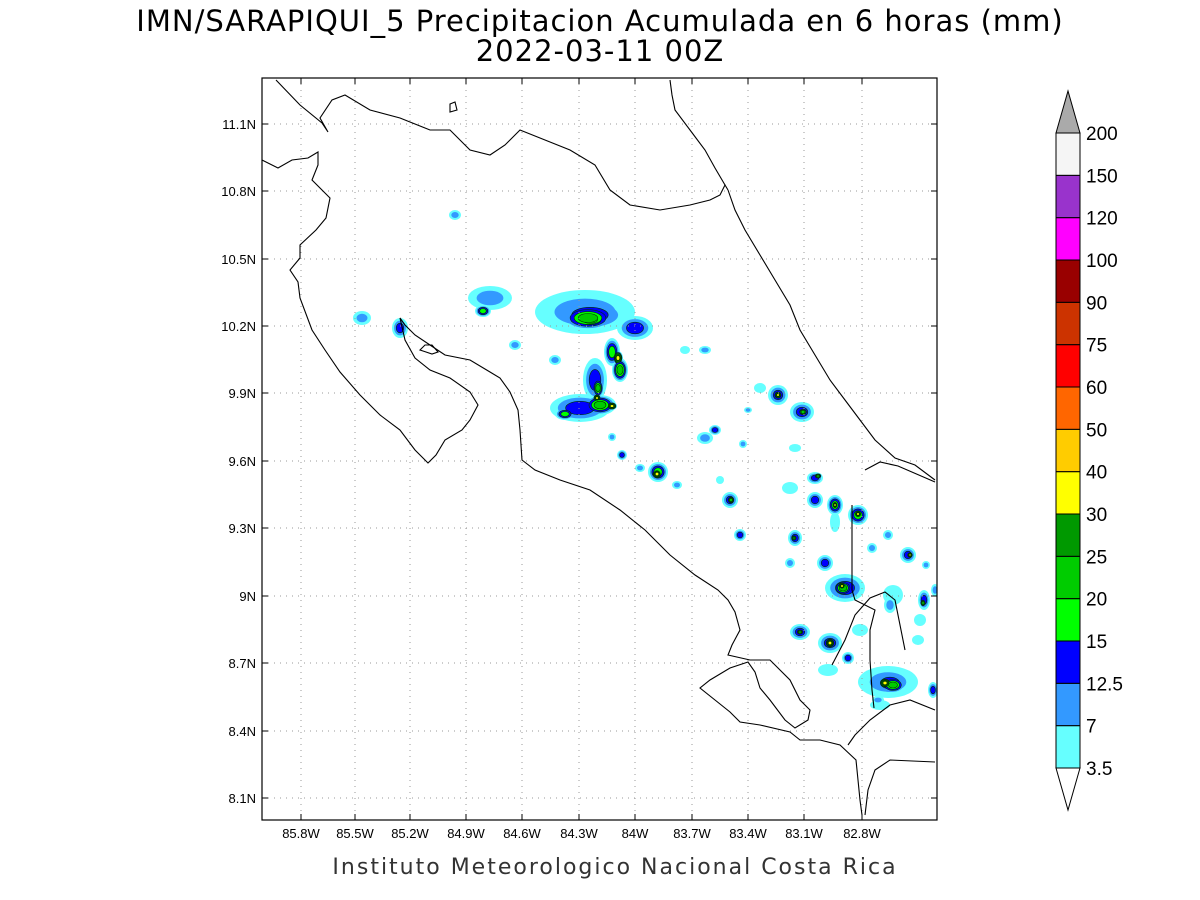  Describe the element at coordinates (242, 461) in the screenshot. I see `latitude-tick-label: 9.6N` at that location.